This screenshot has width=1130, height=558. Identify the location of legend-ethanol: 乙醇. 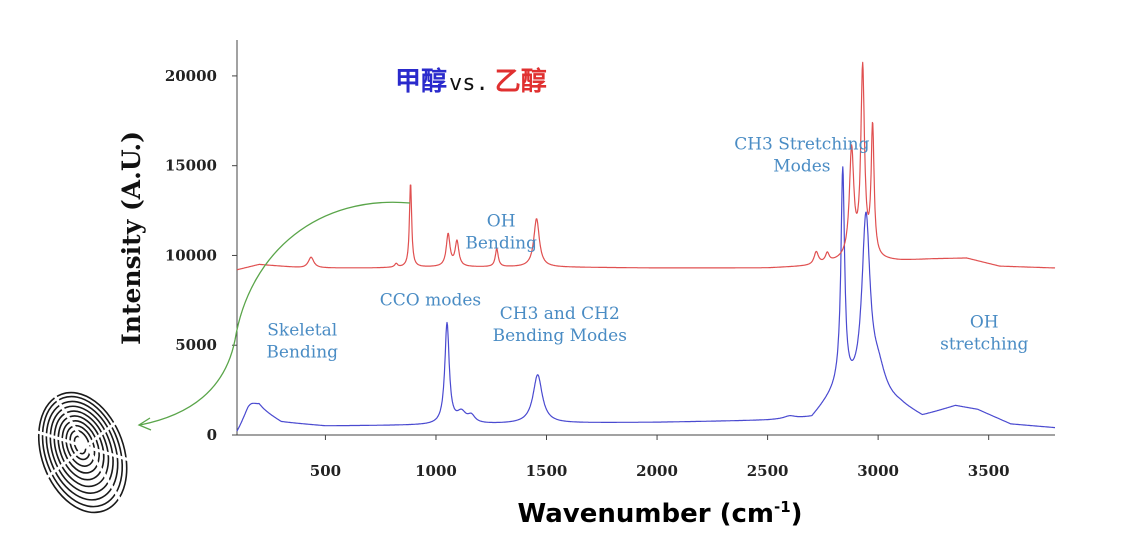
(521, 81).